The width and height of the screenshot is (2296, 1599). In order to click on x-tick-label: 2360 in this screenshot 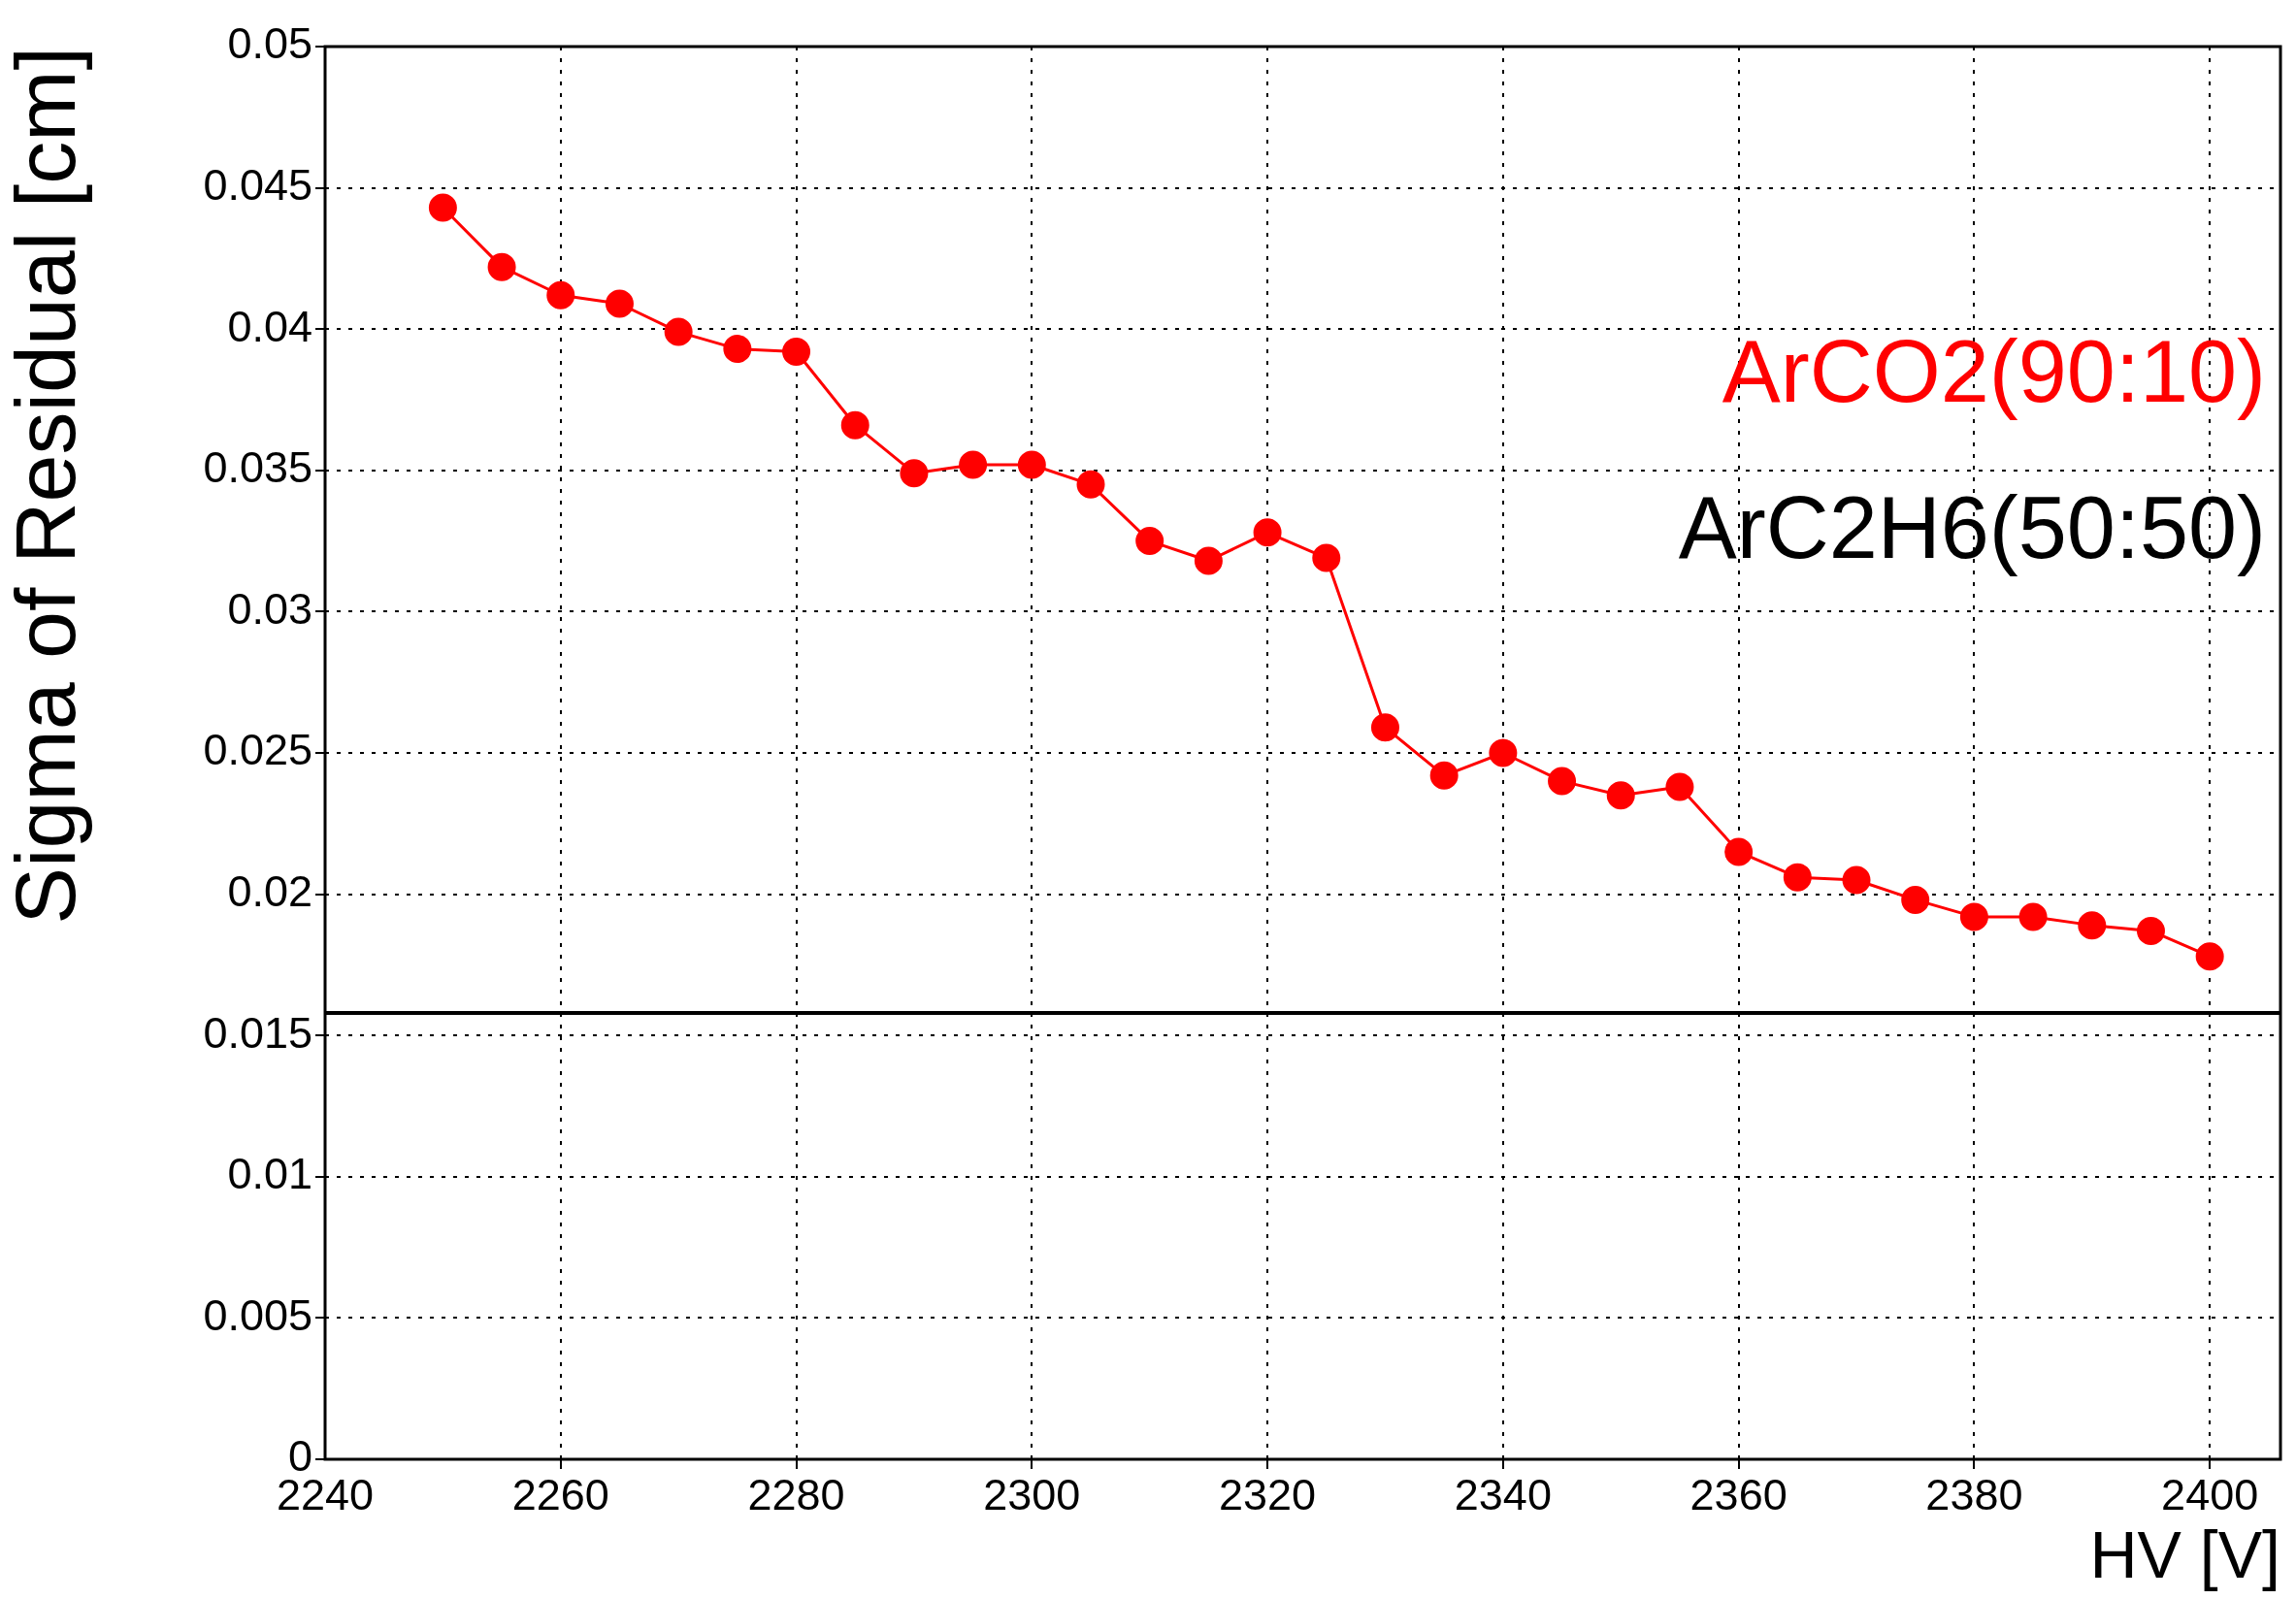, I will do `click(1738, 1495)`.